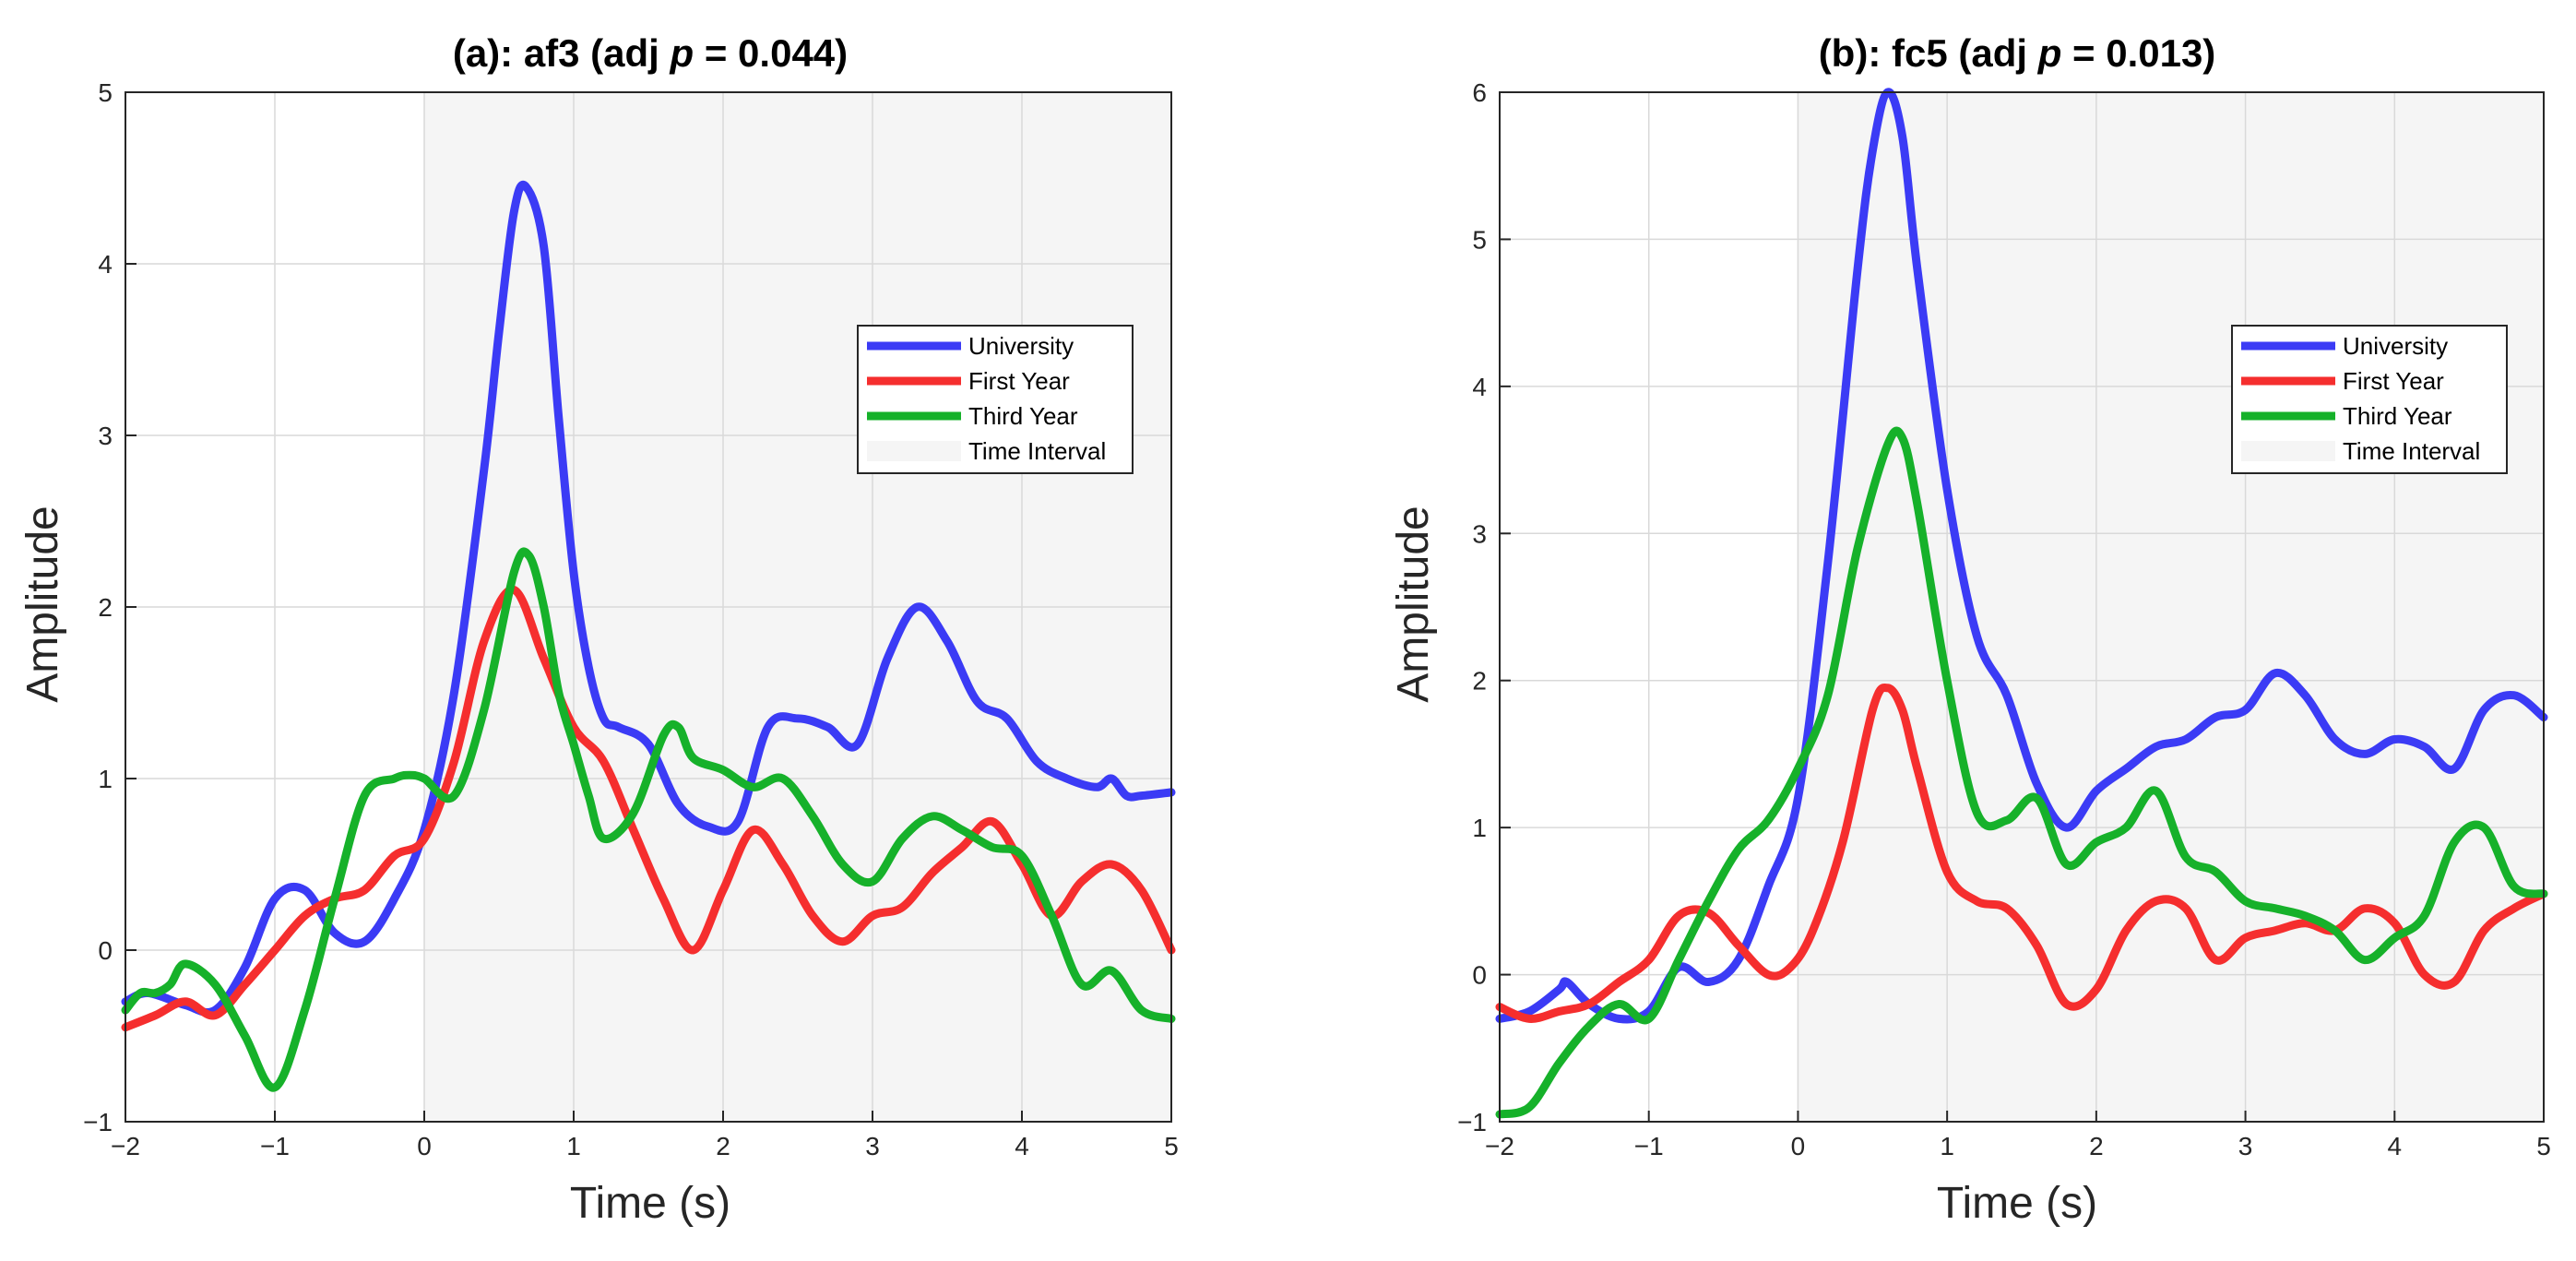 This screenshot has width=2576, height=1261. I want to click on chart-b-xtick-label: 3, so click(2245, 1146).